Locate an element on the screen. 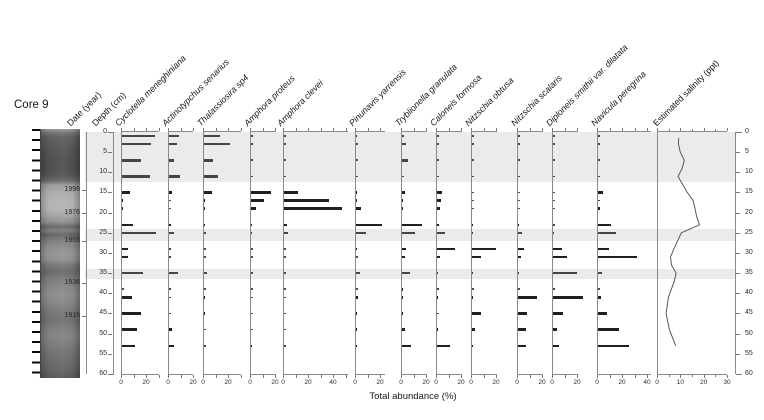 The image size is (764, 420). depth-axis-line is located at coordinates (113, 253).